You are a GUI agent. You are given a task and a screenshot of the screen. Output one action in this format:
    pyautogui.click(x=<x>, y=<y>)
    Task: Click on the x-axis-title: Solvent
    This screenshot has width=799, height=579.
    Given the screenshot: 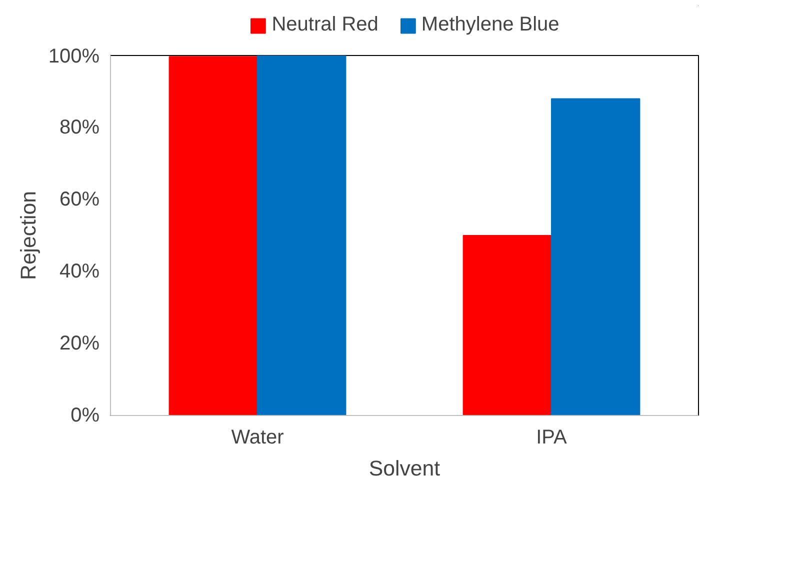 What is the action you would take?
    pyautogui.click(x=404, y=468)
    